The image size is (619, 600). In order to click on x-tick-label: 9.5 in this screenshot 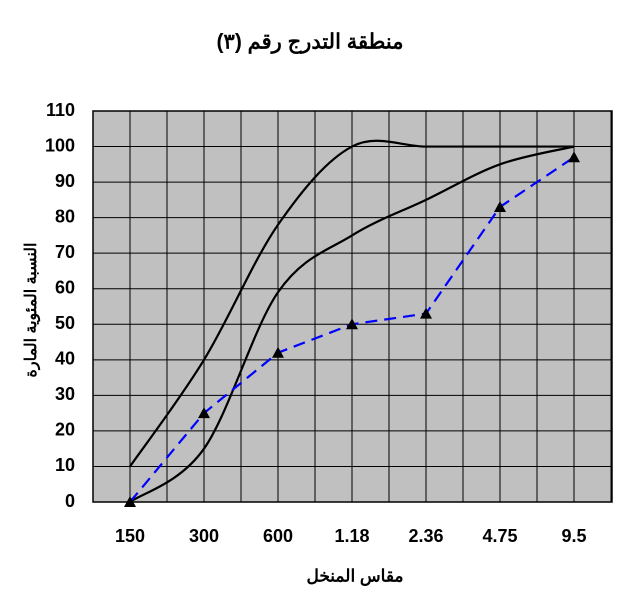, I will do `click(573, 536)`.